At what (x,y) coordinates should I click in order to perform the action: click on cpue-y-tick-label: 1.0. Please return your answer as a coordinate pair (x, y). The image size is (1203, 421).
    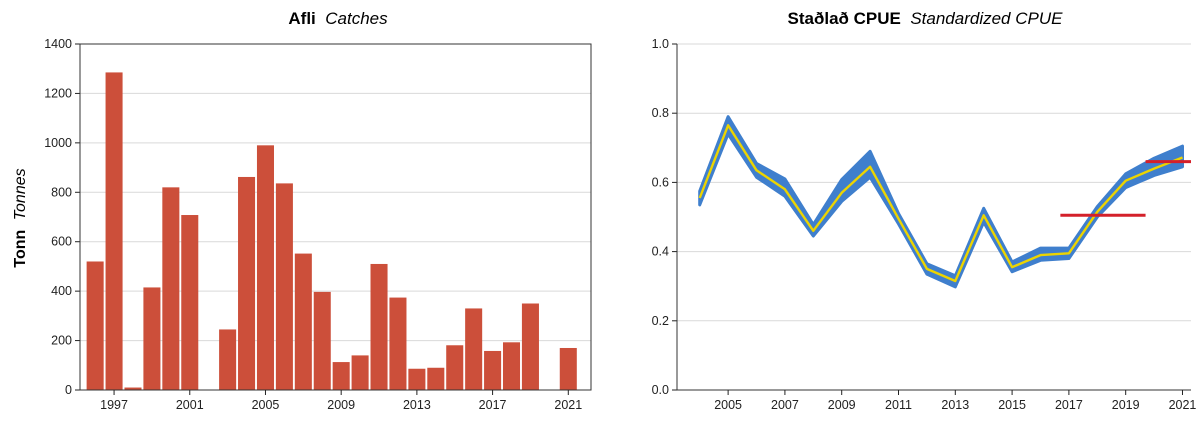
    Looking at the image, I should click on (660, 44).